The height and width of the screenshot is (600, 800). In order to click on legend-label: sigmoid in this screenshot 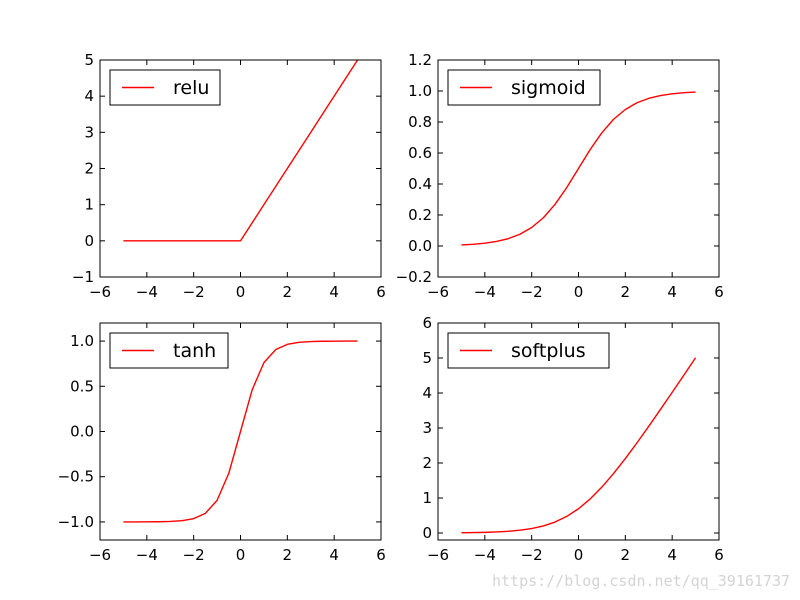, I will do `click(548, 88)`.